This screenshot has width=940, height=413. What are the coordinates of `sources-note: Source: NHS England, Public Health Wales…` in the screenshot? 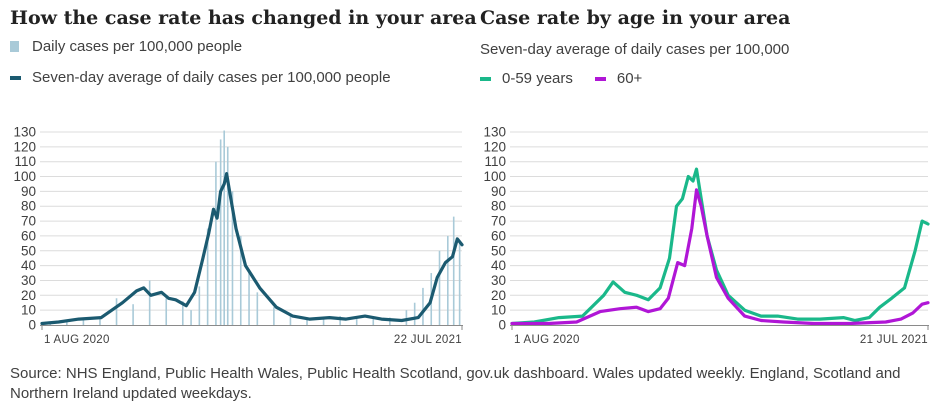 It's located at (455, 383).